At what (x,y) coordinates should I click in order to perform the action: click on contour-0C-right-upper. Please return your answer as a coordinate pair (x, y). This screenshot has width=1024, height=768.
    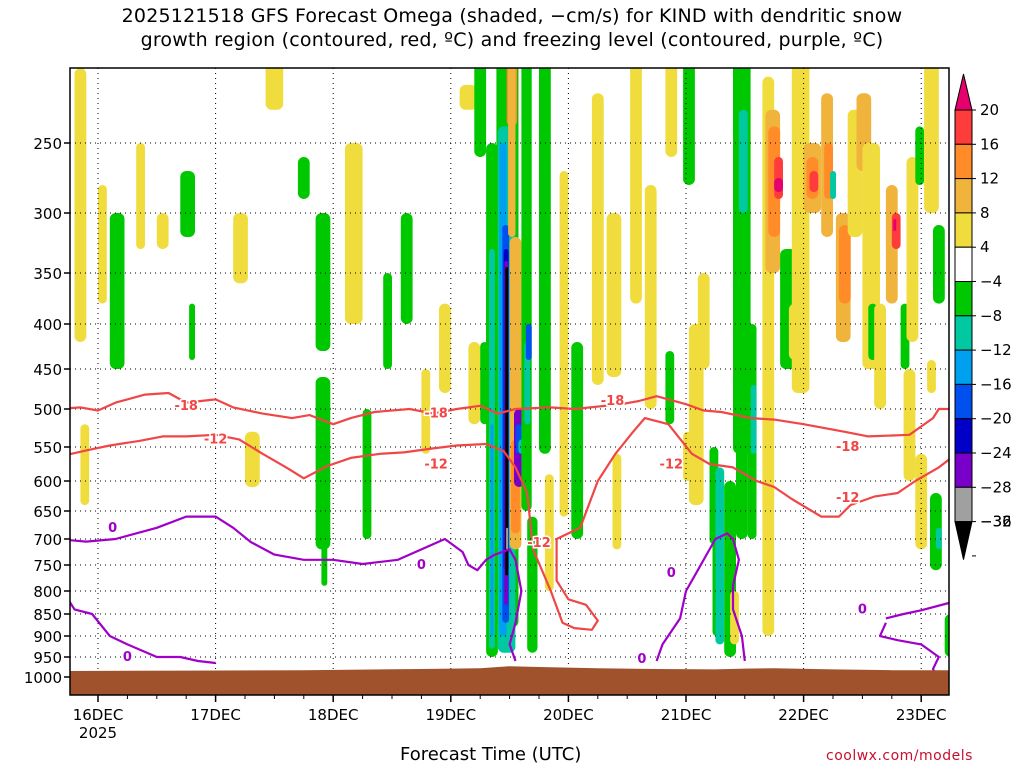
    Looking at the image, I should click on (917, 610).